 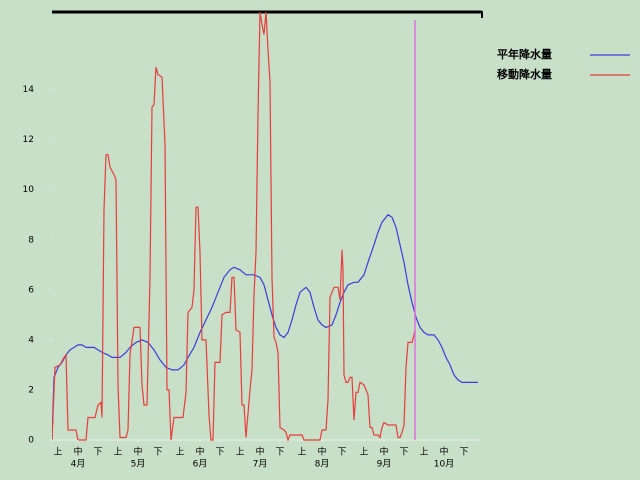 What do you see at coordinates (524, 74) in the screenshot?
I see `legend-label: 移動降水量` at bounding box center [524, 74].